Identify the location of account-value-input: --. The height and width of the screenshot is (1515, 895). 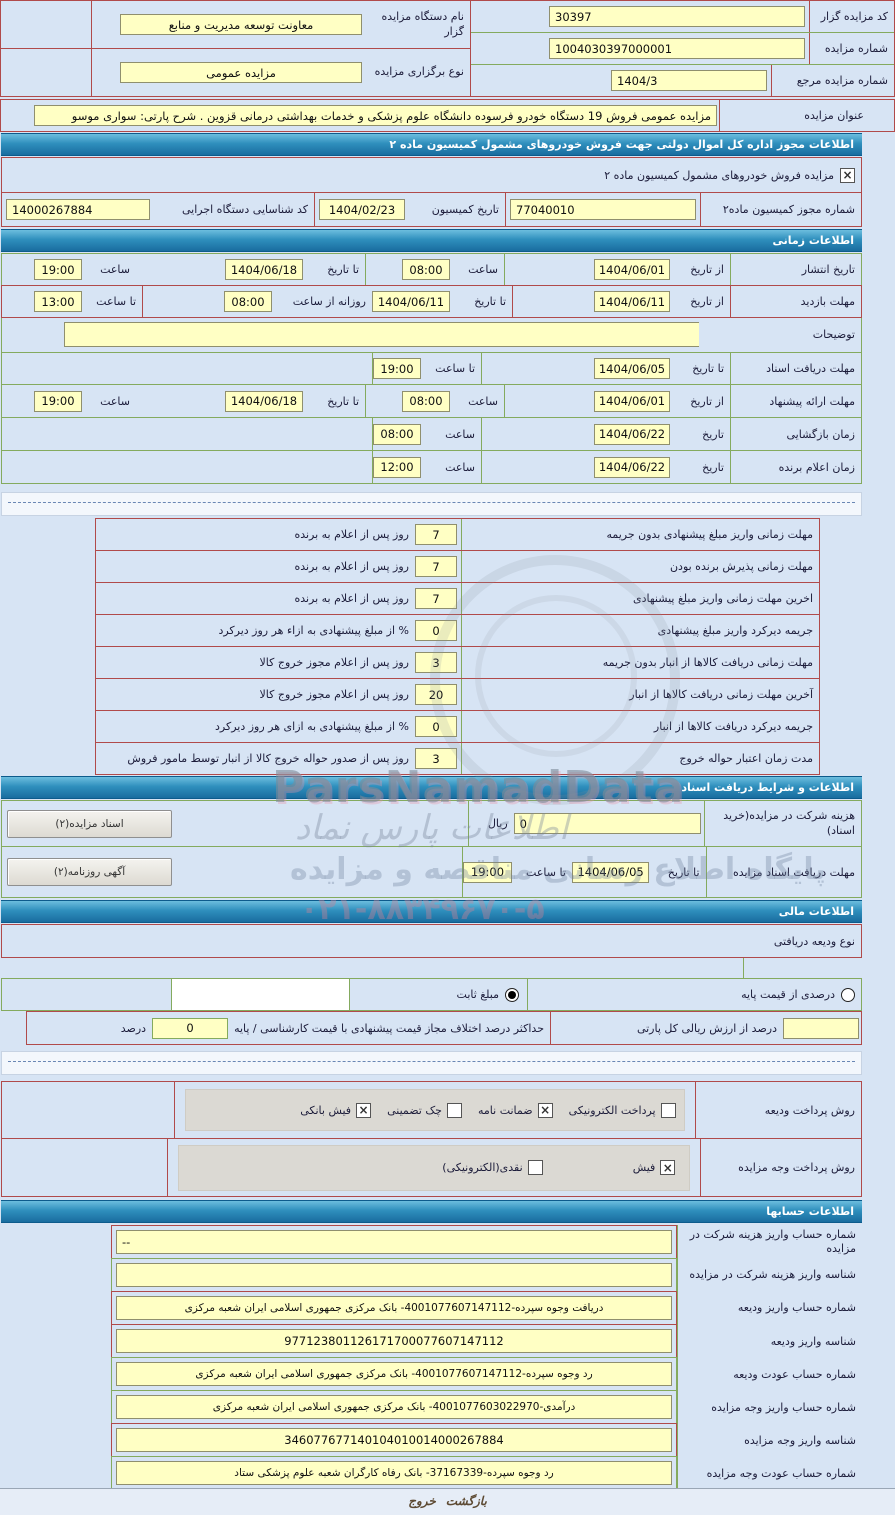
(394, 1242).